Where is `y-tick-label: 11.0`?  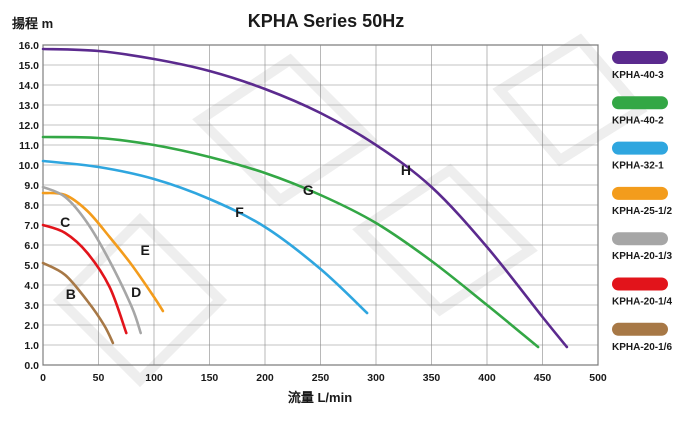
y-tick-label: 11.0 is located at coordinates (29, 146).